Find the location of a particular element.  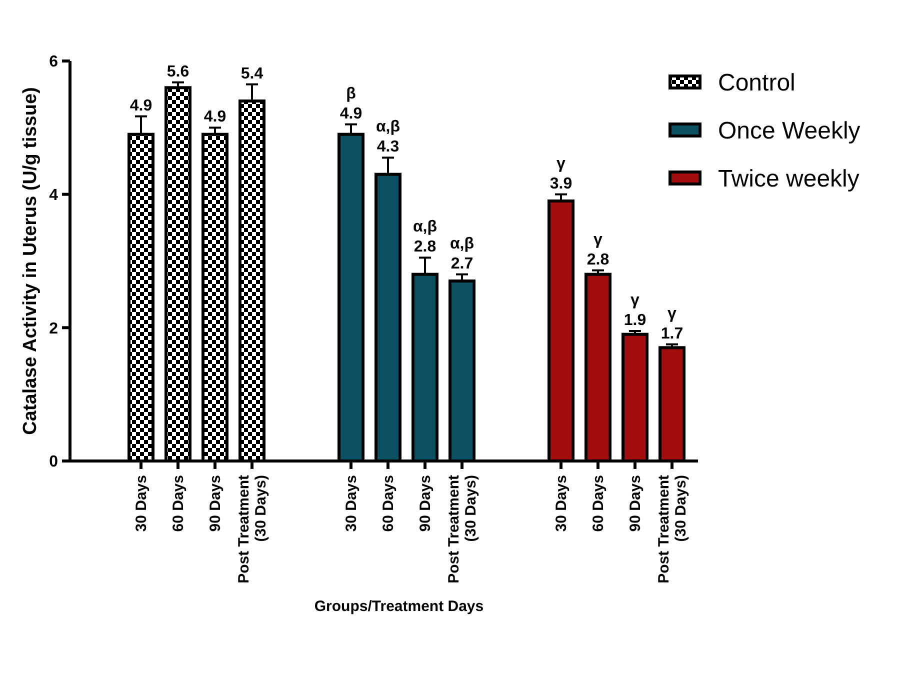

data-label: γ 1.7 is located at coordinates (672, 323).